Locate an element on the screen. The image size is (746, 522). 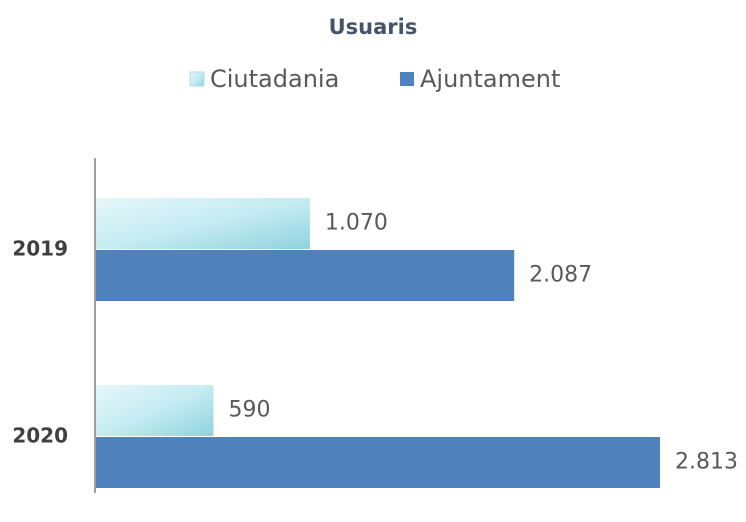
y-tick-label: 2020 is located at coordinates (40, 436).